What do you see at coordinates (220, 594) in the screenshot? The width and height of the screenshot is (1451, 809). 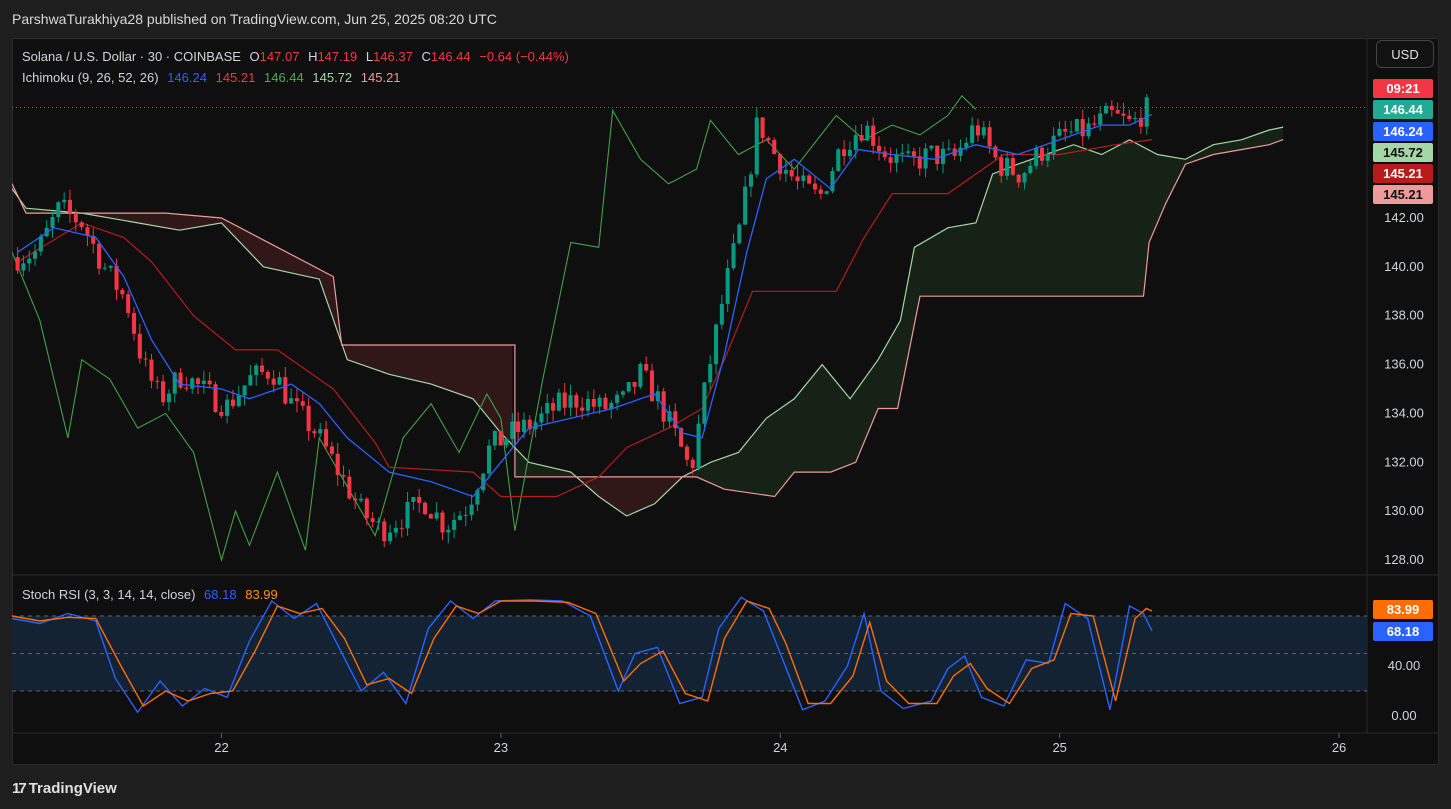 I see `stoch-k-value: 68.18` at bounding box center [220, 594].